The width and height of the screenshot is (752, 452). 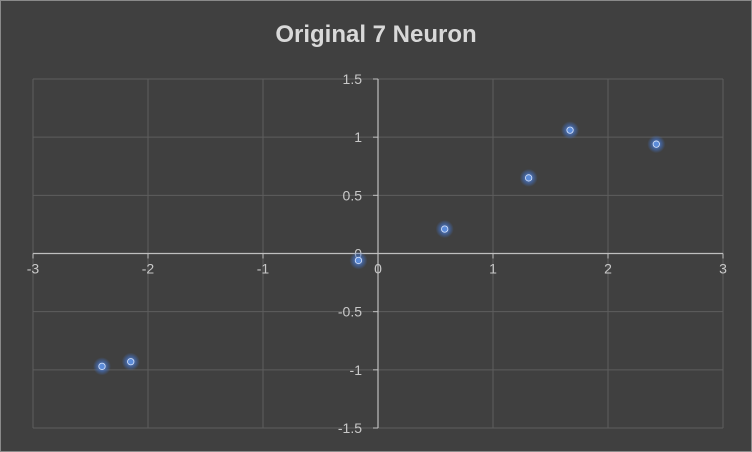 What do you see at coordinates (33, 269) in the screenshot?
I see `x-tick-label: -3` at bounding box center [33, 269].